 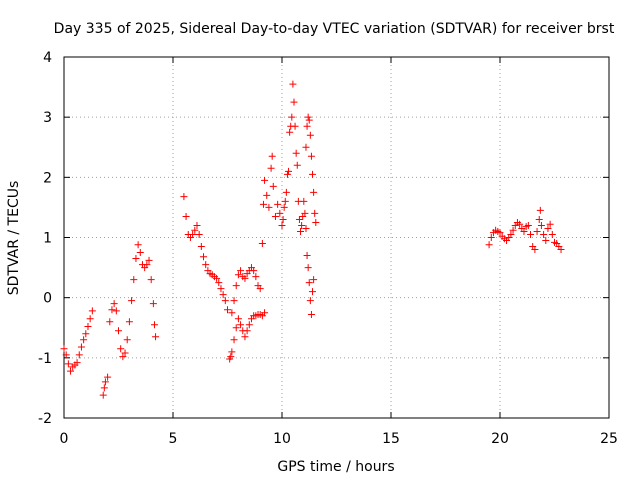 I want to click on y-tick-label: 4, so click(x=47, y=58).